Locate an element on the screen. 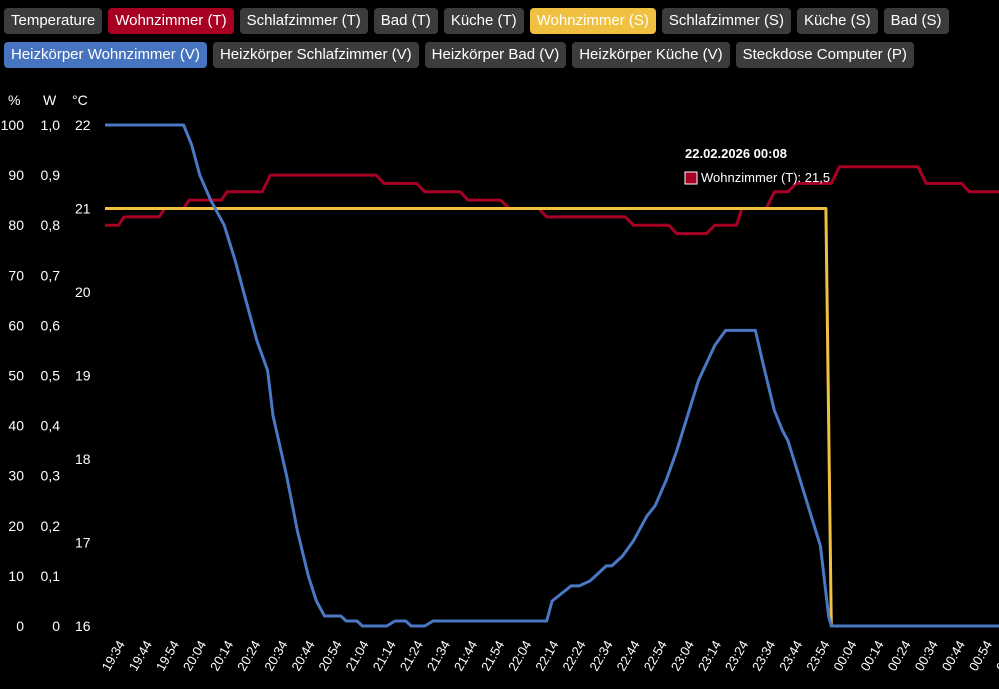 The height and width of the screenshot is (689, 999). y-tick-celsius: 19 is located at coordinates (83, 376).